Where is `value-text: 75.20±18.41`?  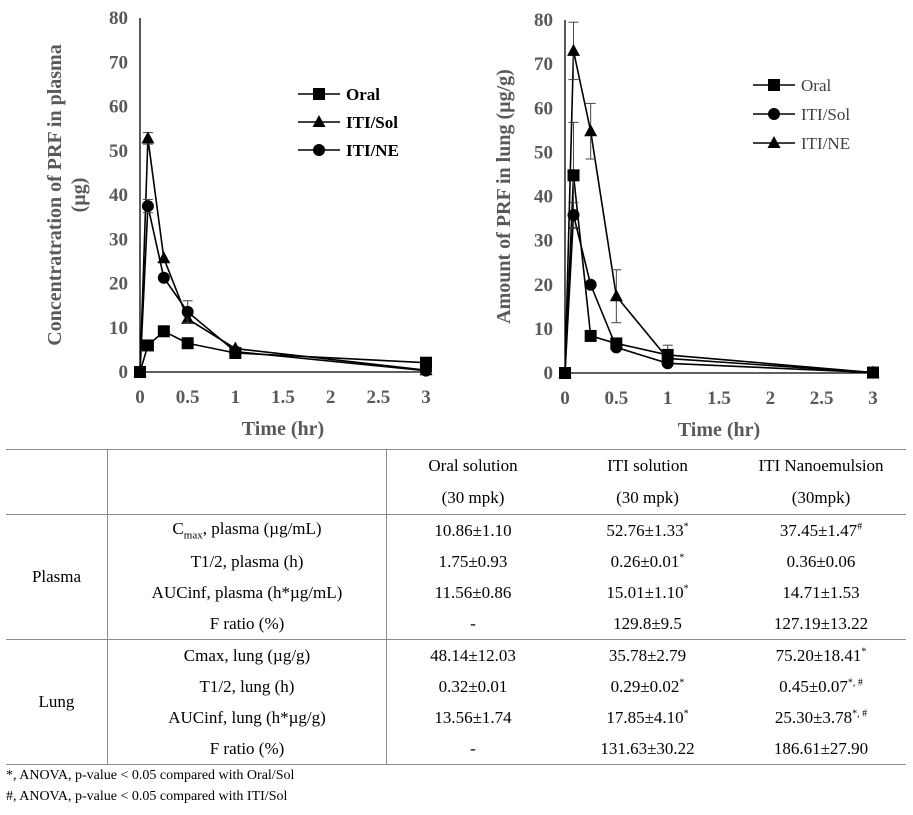
value-text: 75.20±18.41 is located at coordinates (818, 655).